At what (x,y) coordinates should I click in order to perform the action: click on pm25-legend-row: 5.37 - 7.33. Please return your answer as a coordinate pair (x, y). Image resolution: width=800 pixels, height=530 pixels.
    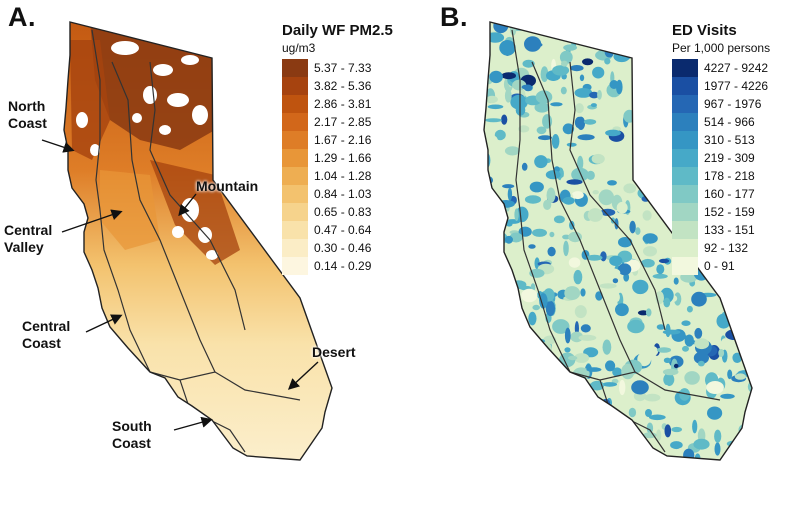
    Looking at the image, I should click on (337, 68).